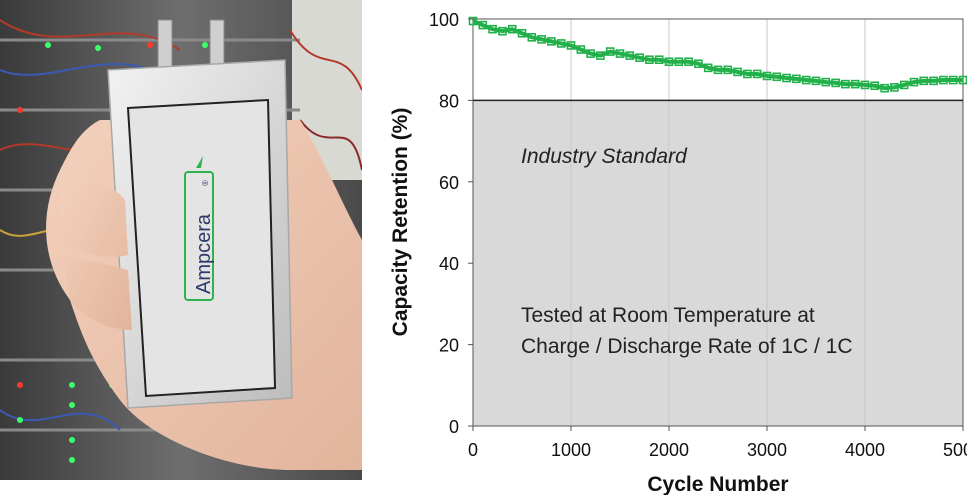 This screenshot has height=500, width=967. I want to click on logo-brand-text: Ampcera, so click(204, 253).